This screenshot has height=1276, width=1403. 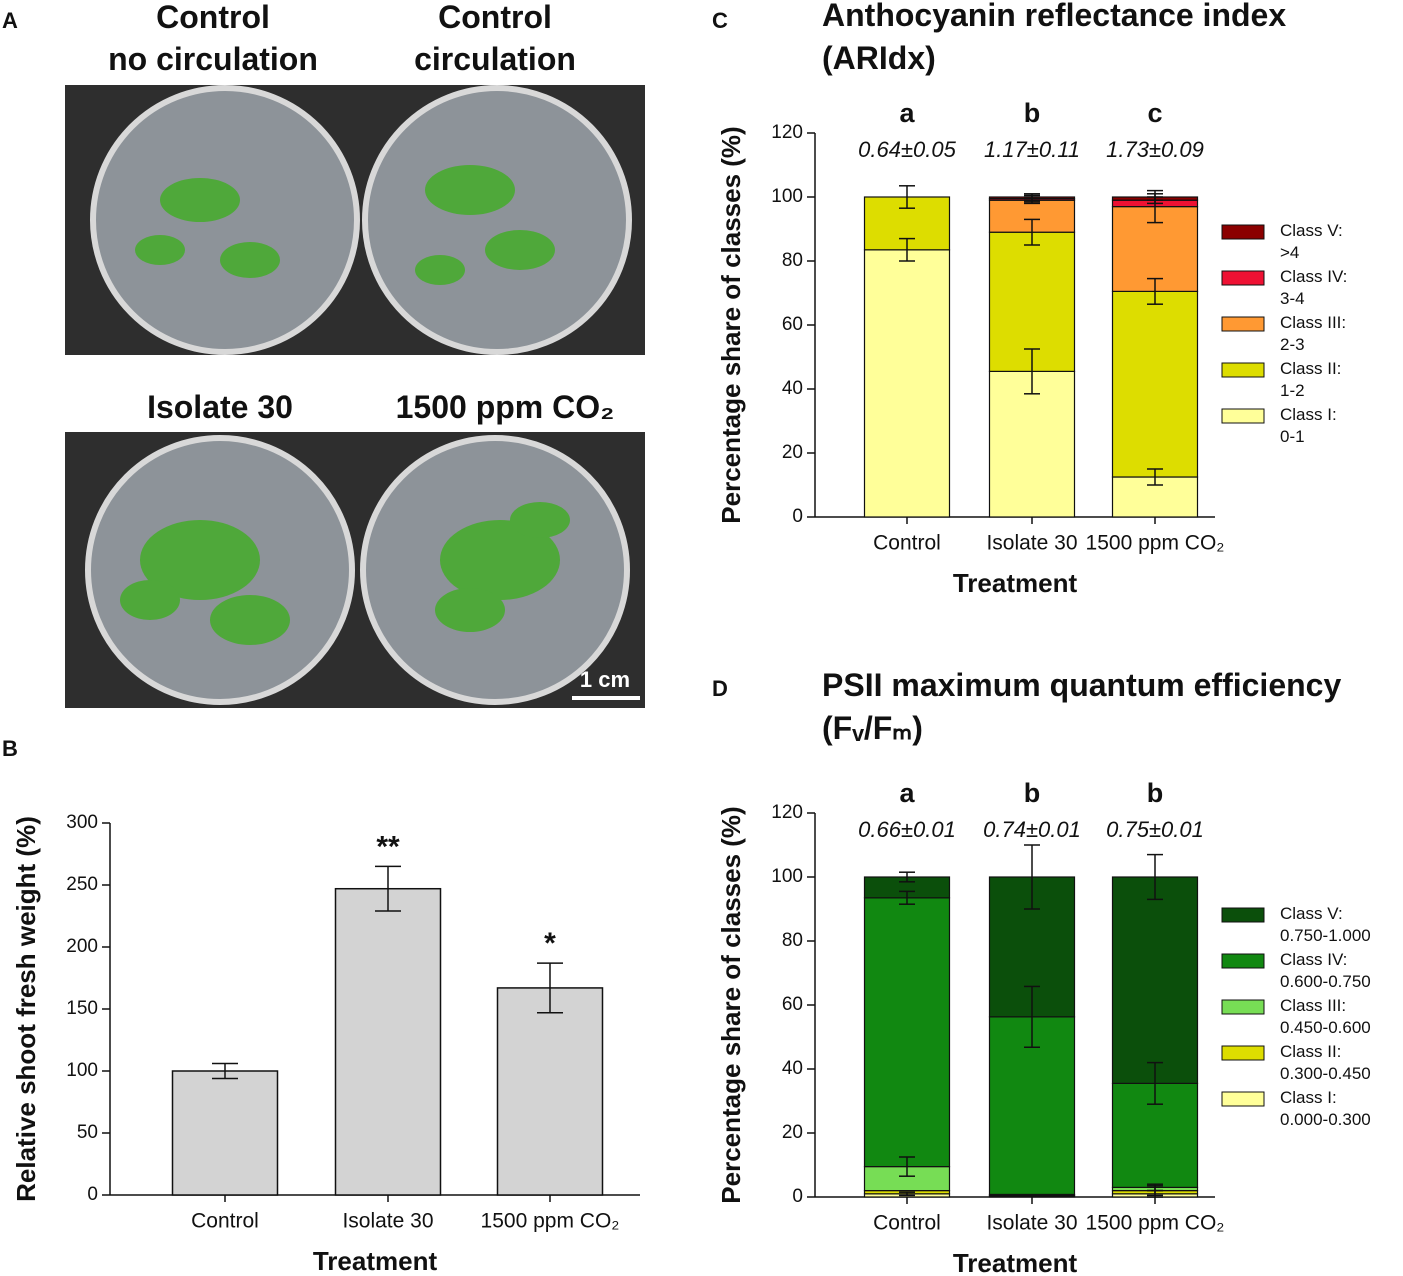 What do you see at coordinates (1054, 38) in the screenshot?
I see `chart-title: Anthocyanin reflectance index (ARIdx)` at bounding box center [1054, 38].